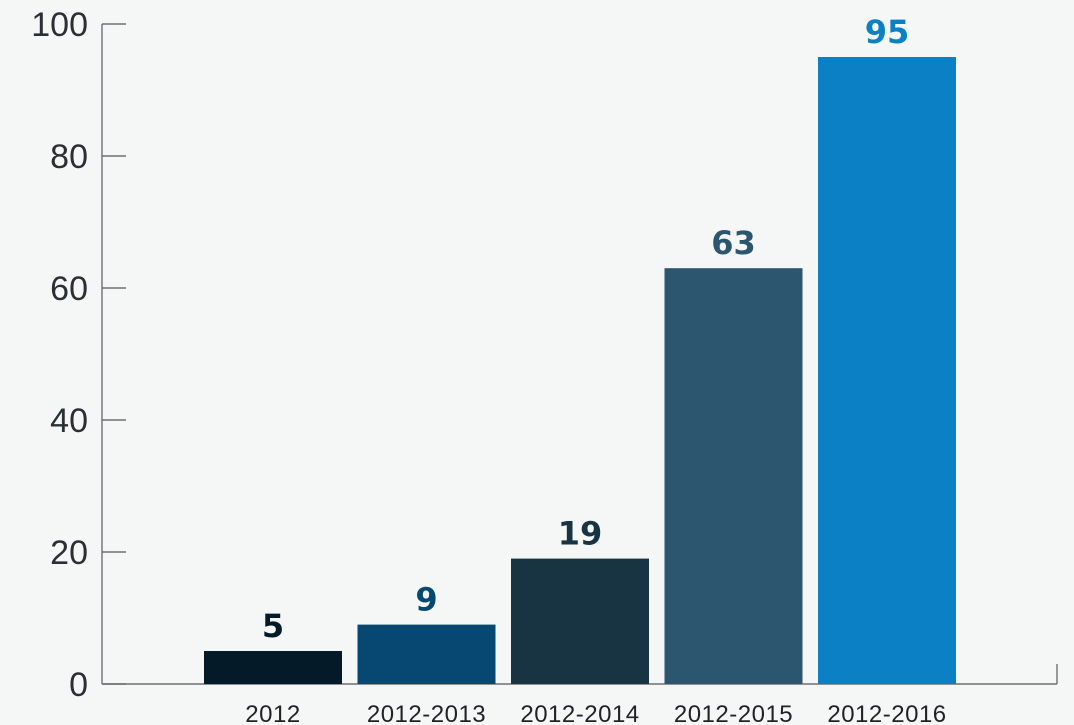 The image size is (1074, 725). What do you see at coordinates (69, 157) in the screenshot?
I see `y-tick-label: 80` at bounding box center [69, 157].